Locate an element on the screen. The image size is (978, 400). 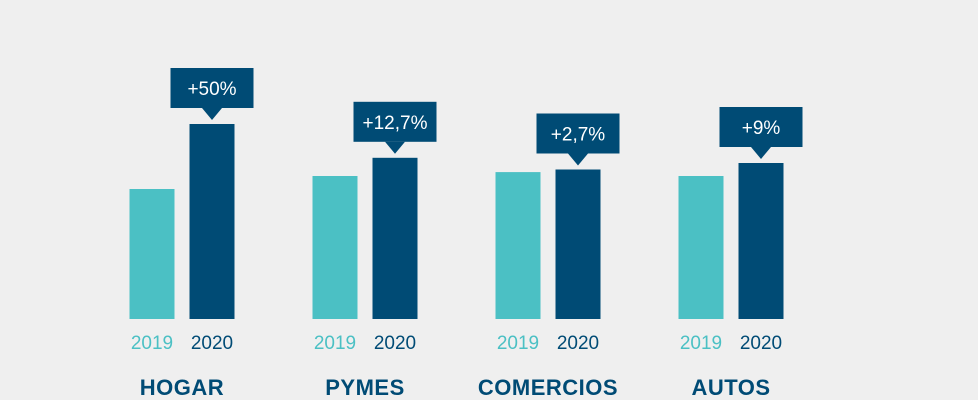
change-label-autos: +9% is located at coordinates (761, 128).